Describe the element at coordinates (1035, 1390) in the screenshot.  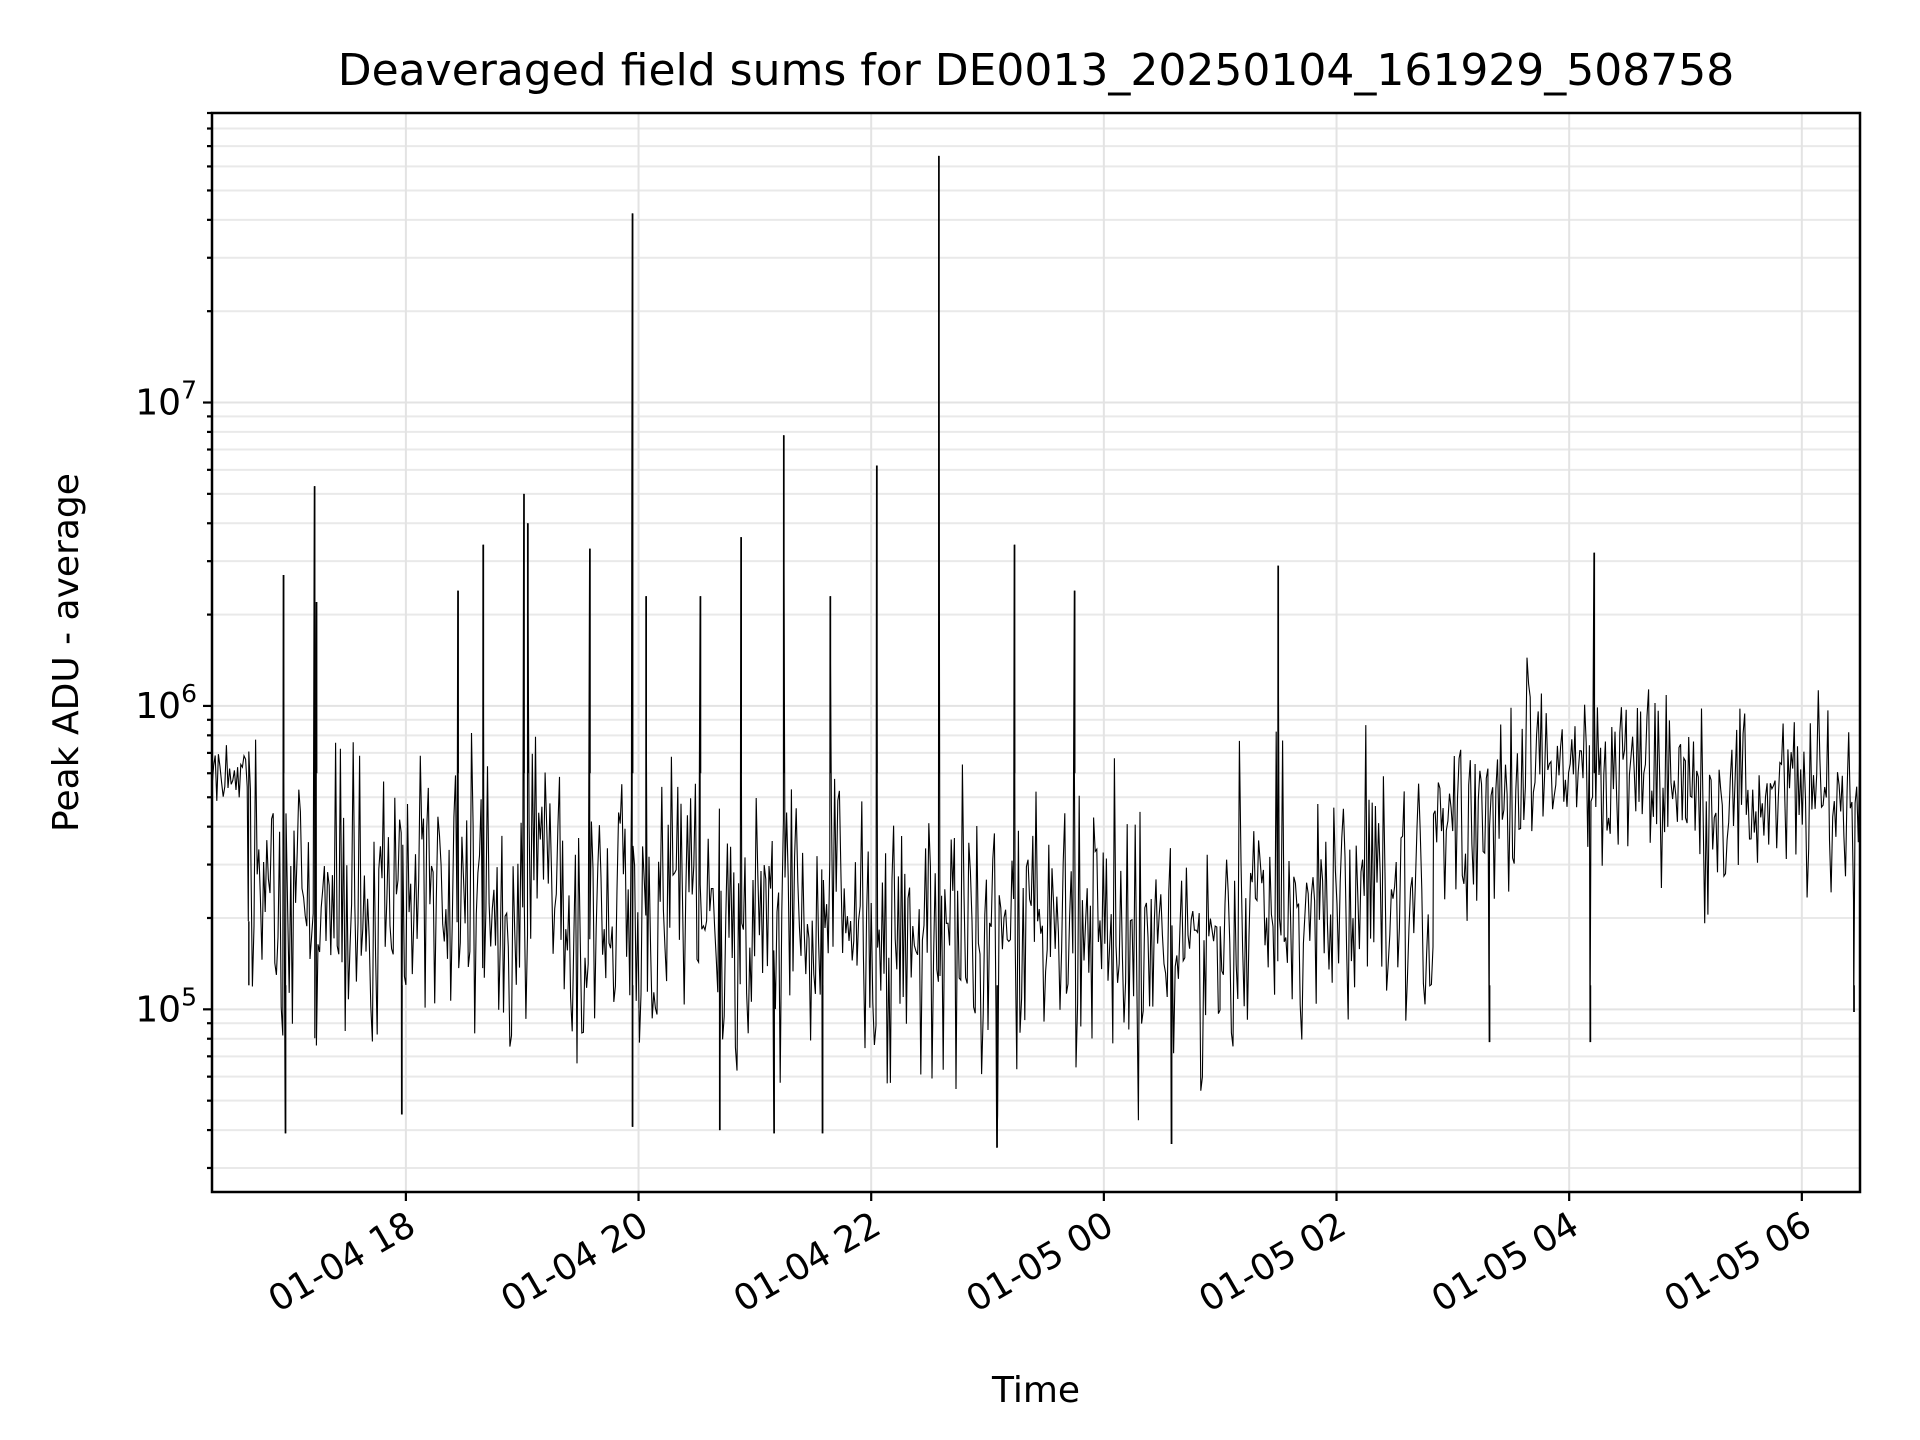
I see `x-axis-label: Time` at that location.